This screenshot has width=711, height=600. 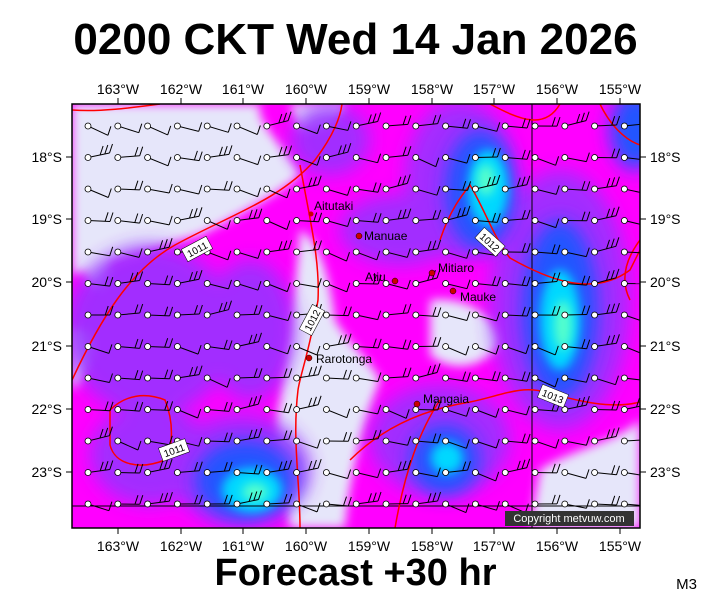 What do you see at coordinates (369, 546) in the screenshot?
I see `lon-label-bottom: 159°W` at bounding box center [369, 546].